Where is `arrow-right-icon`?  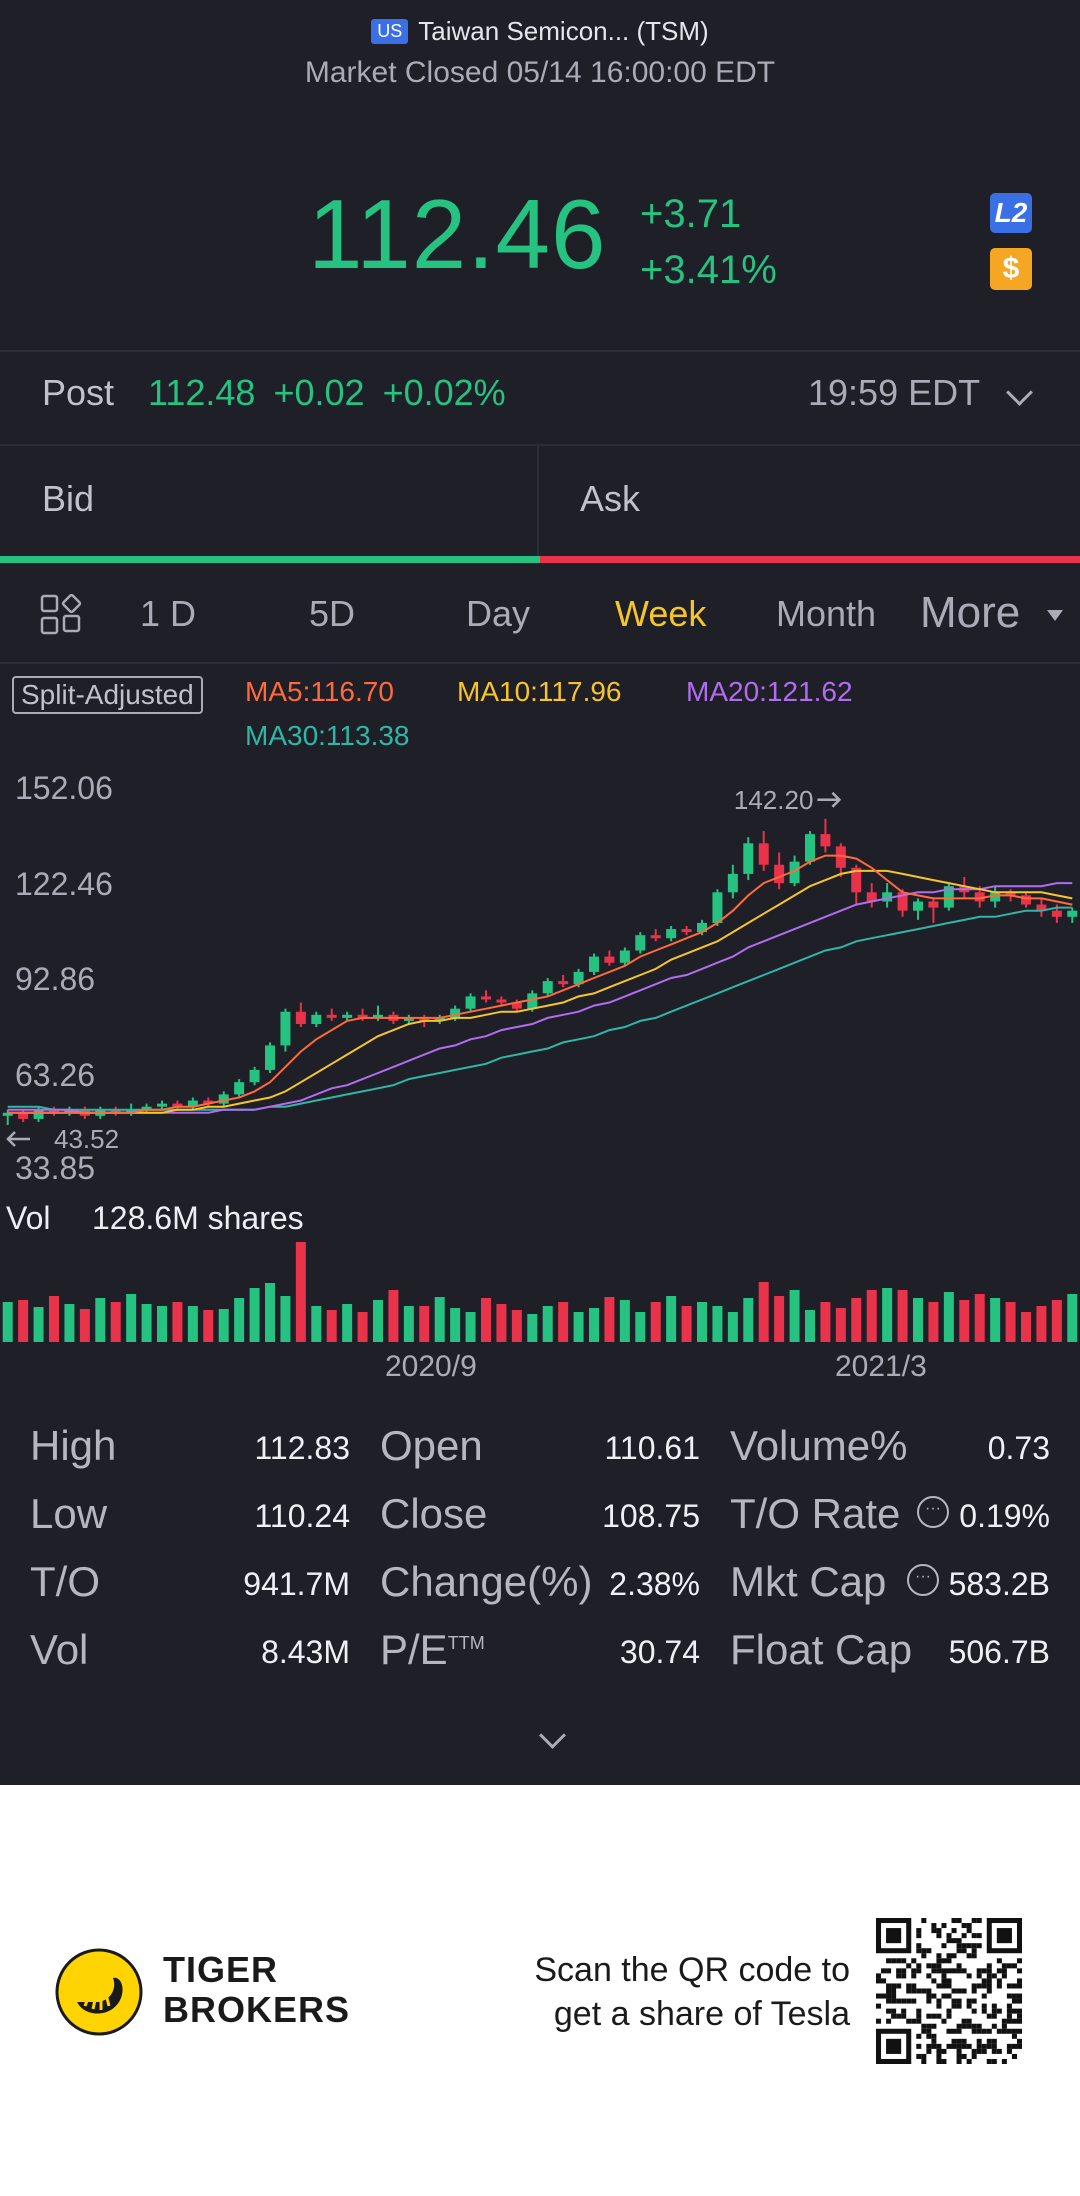 arrow-right-icon is located at coordinates (829, 799).